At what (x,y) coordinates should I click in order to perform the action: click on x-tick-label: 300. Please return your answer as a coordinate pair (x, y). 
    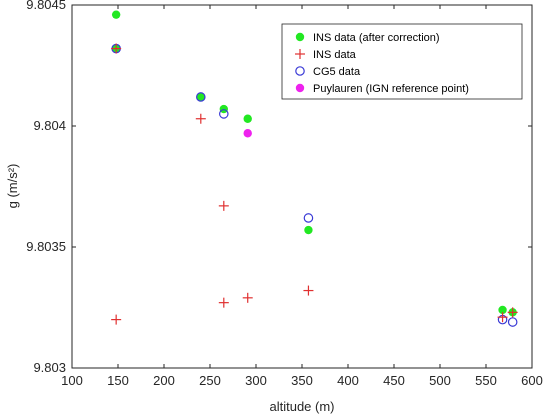
    Looking at the image, I should click on (256, 380).